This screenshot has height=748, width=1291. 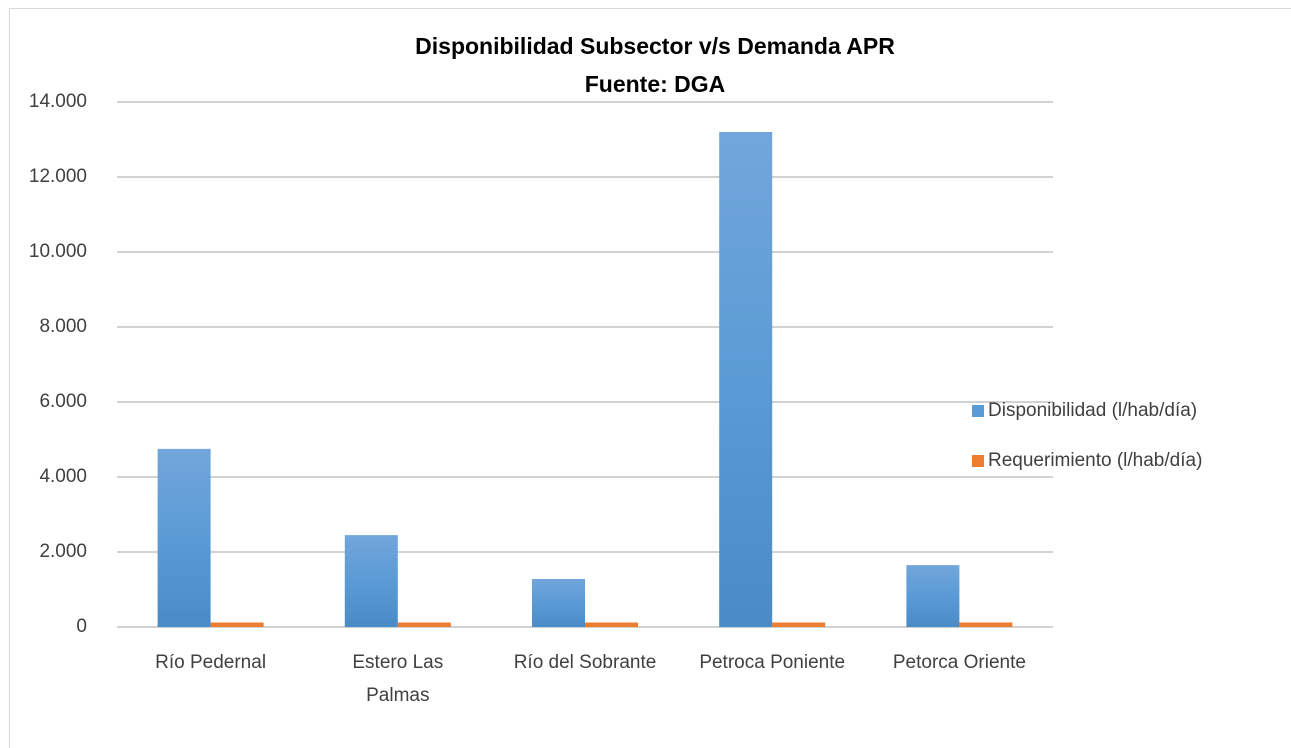 I want to click on legend-label: Disponibilidad (l/hab/día), so click(x=1092, y=410).